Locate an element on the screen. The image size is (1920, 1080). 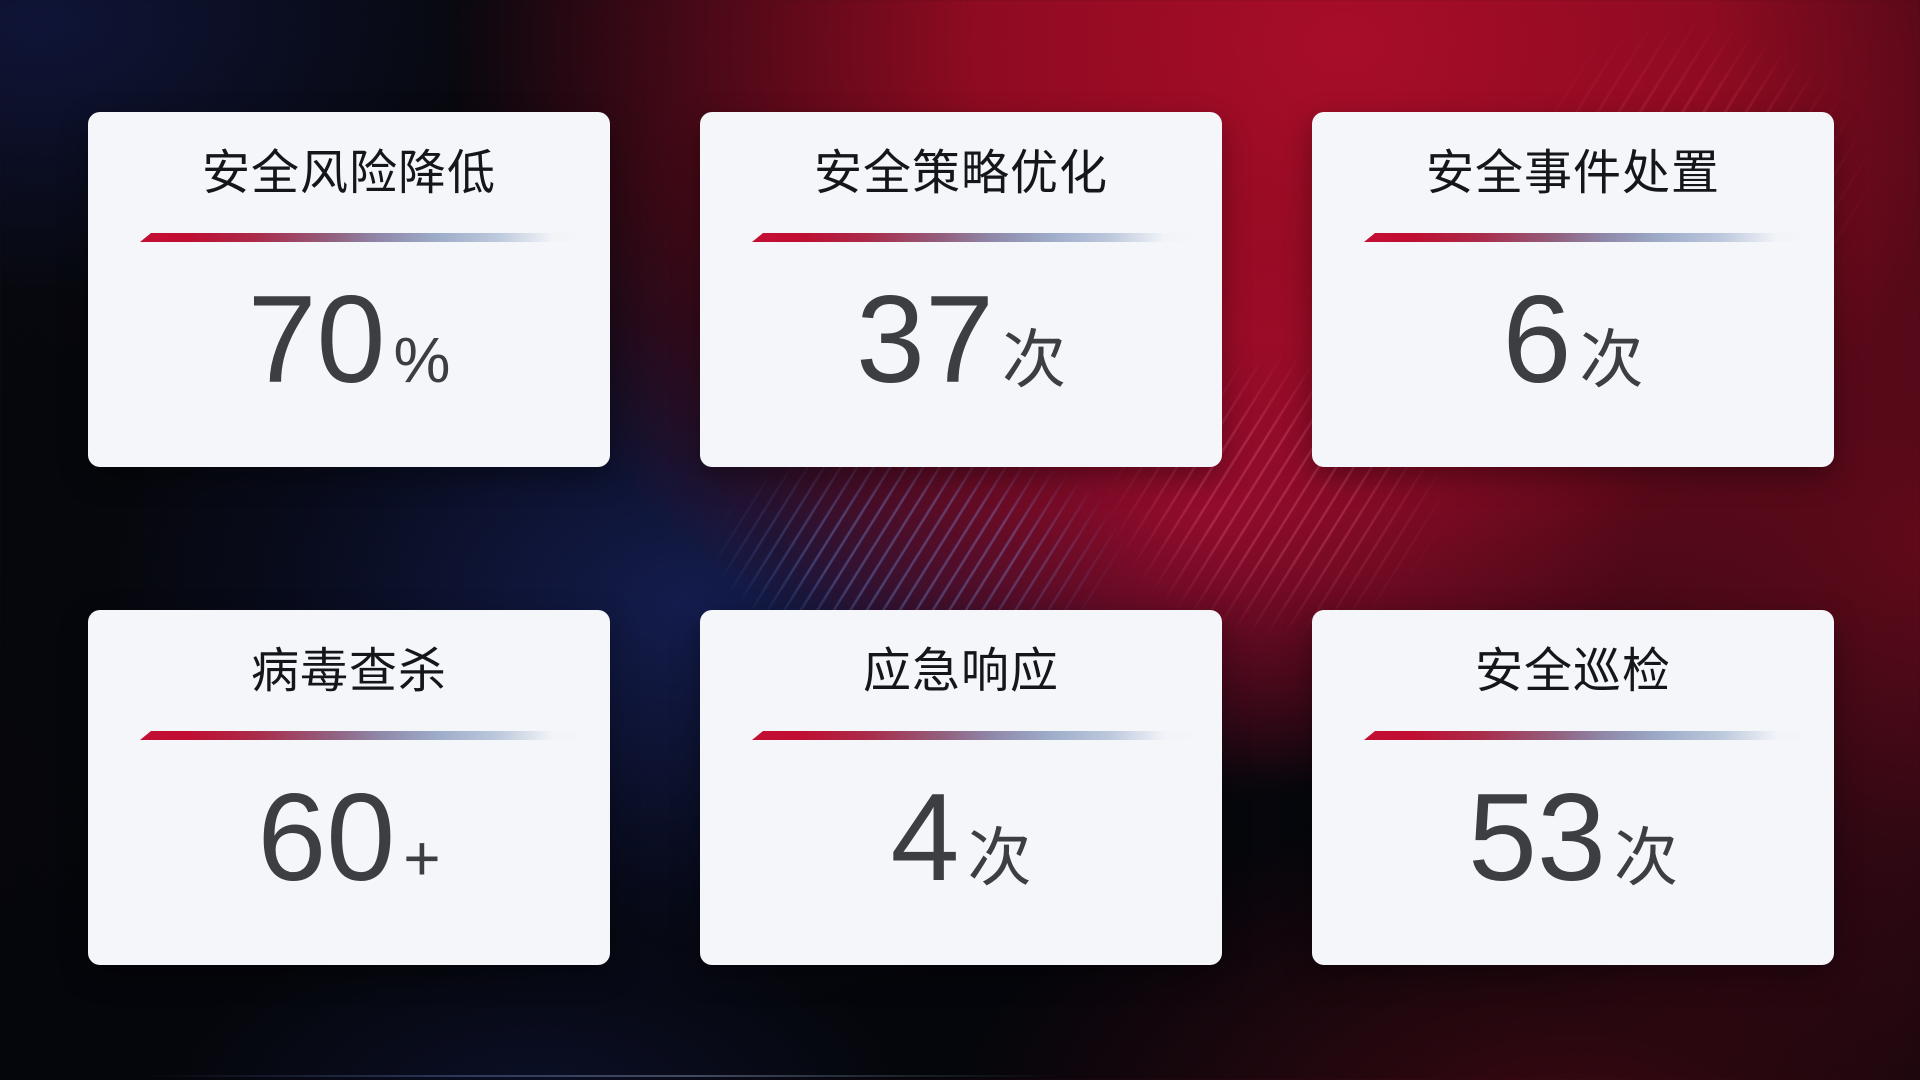
card-title: 安全巡检 is located at coordinates (1572, 671).